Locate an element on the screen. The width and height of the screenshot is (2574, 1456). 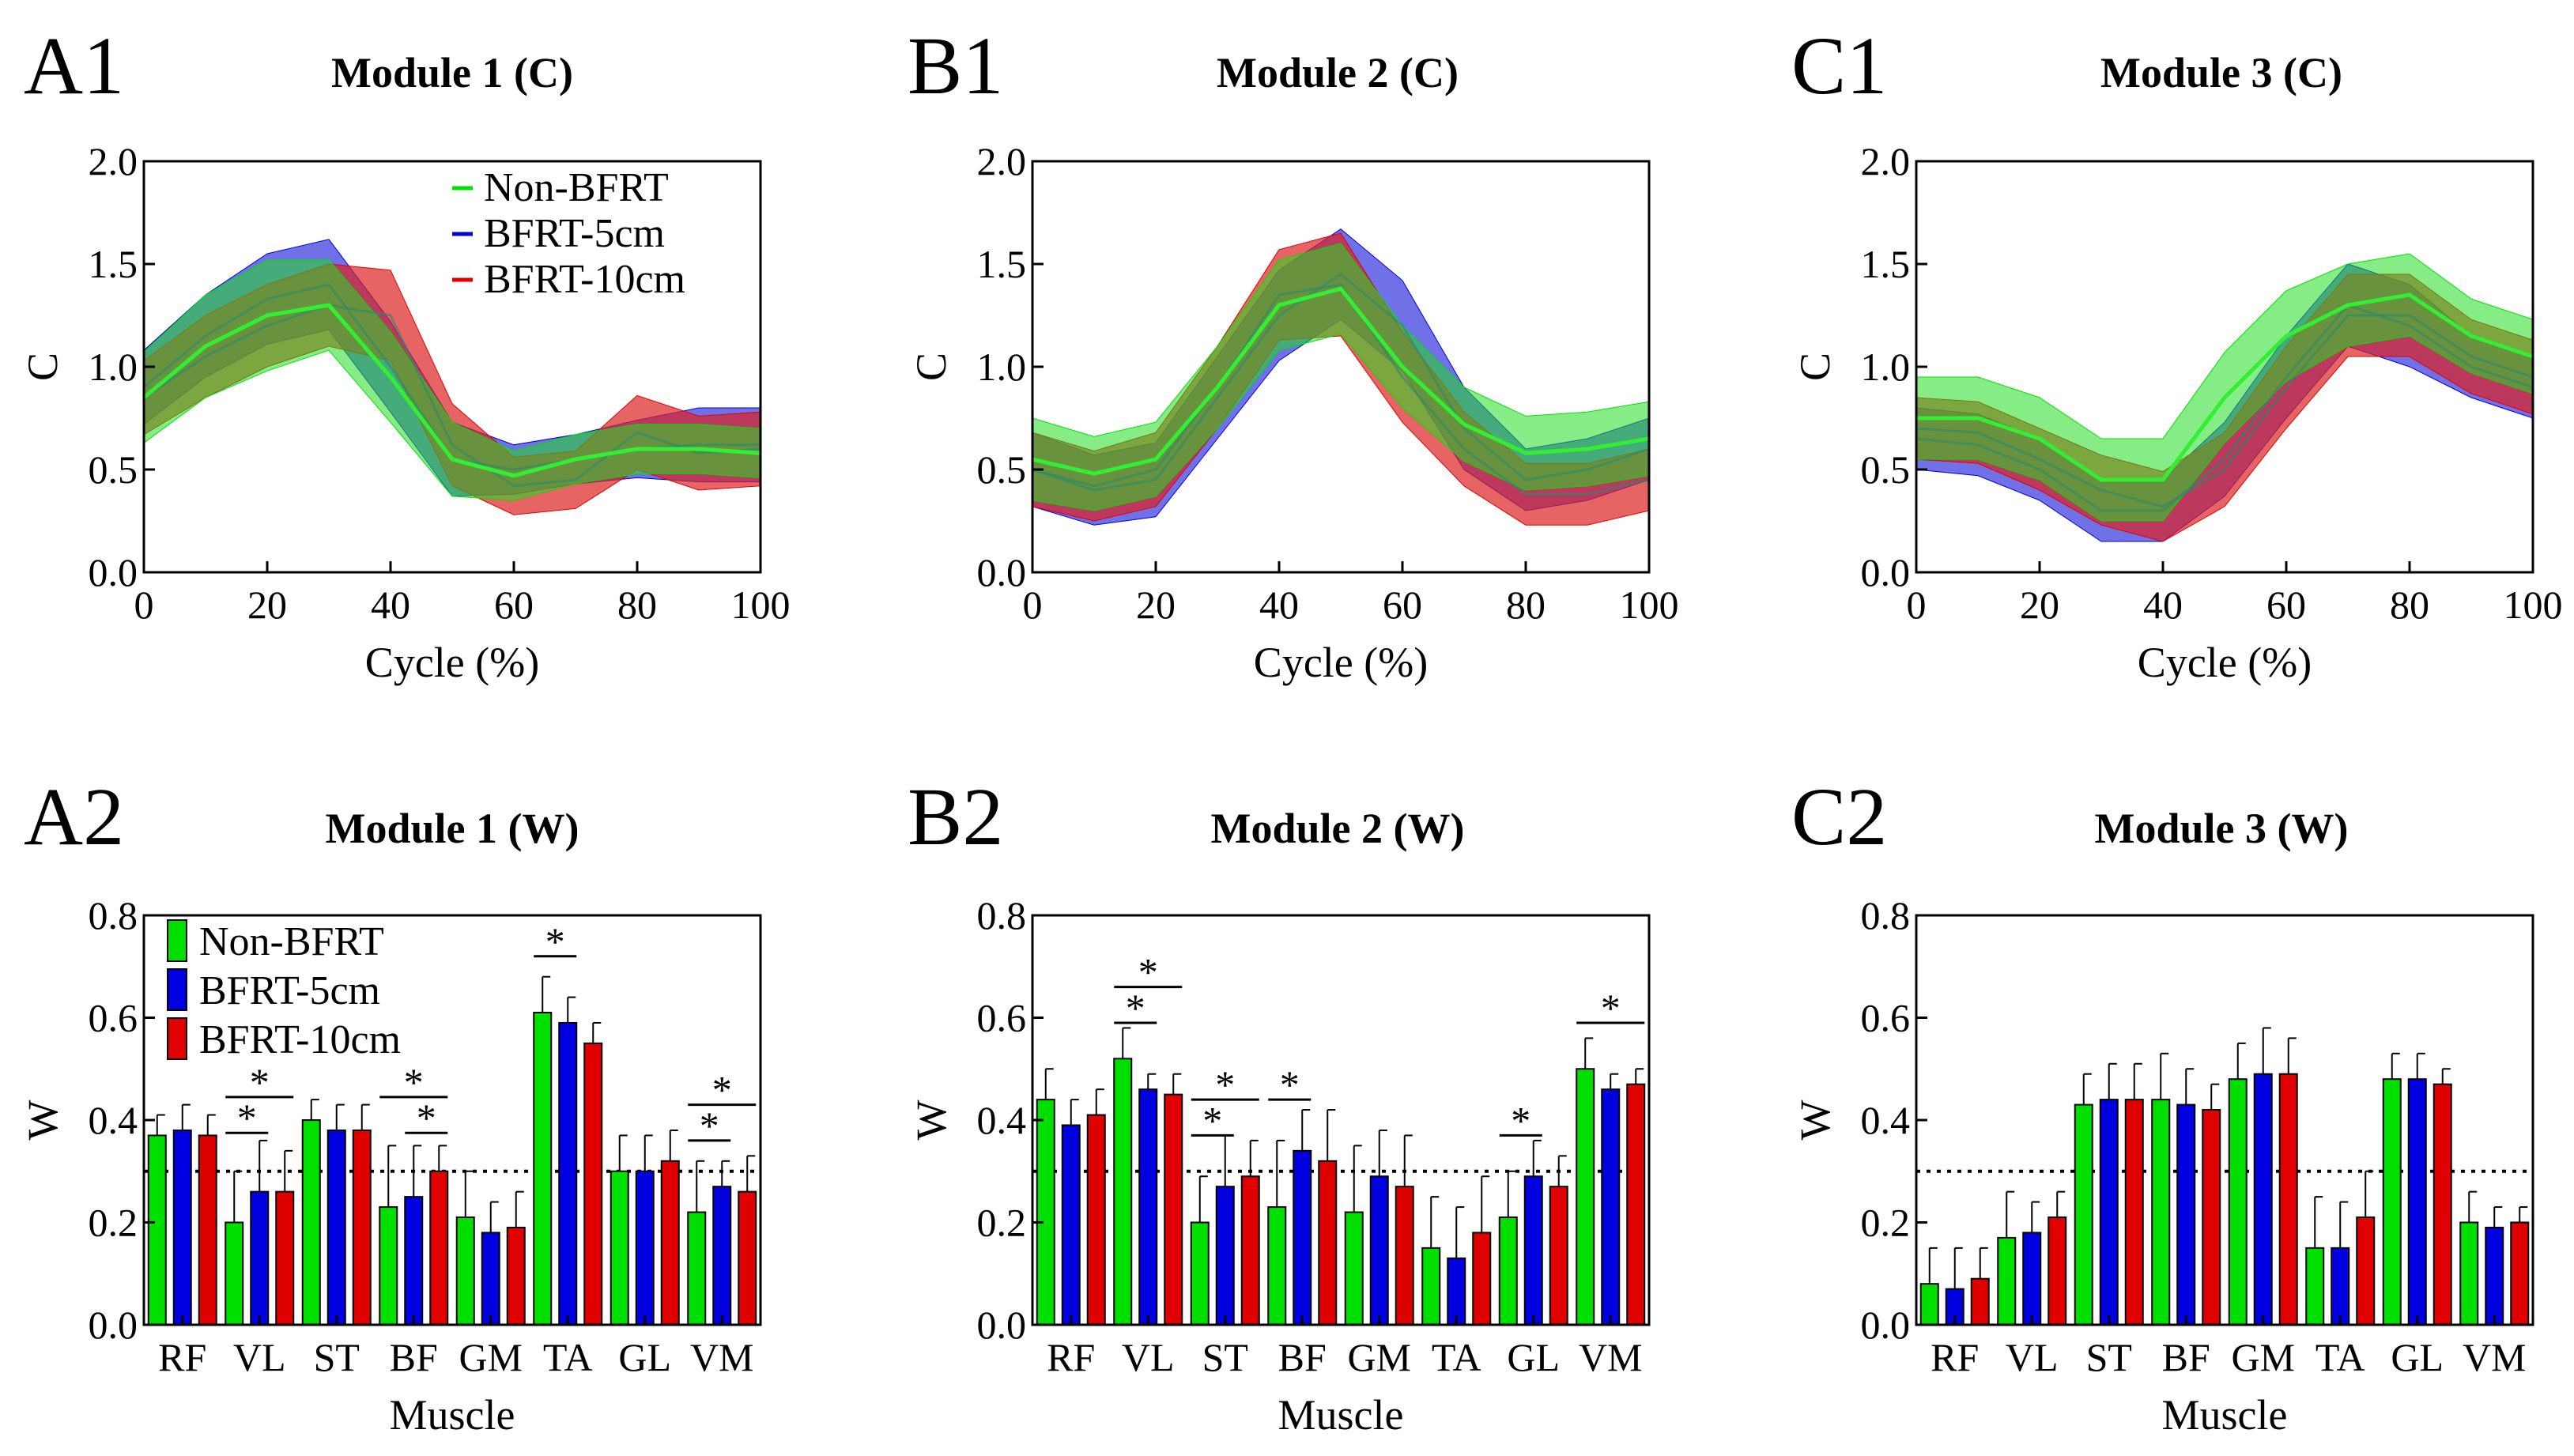
bar-bfrt-10cm-bf is located at coordinates (1328, 1243).